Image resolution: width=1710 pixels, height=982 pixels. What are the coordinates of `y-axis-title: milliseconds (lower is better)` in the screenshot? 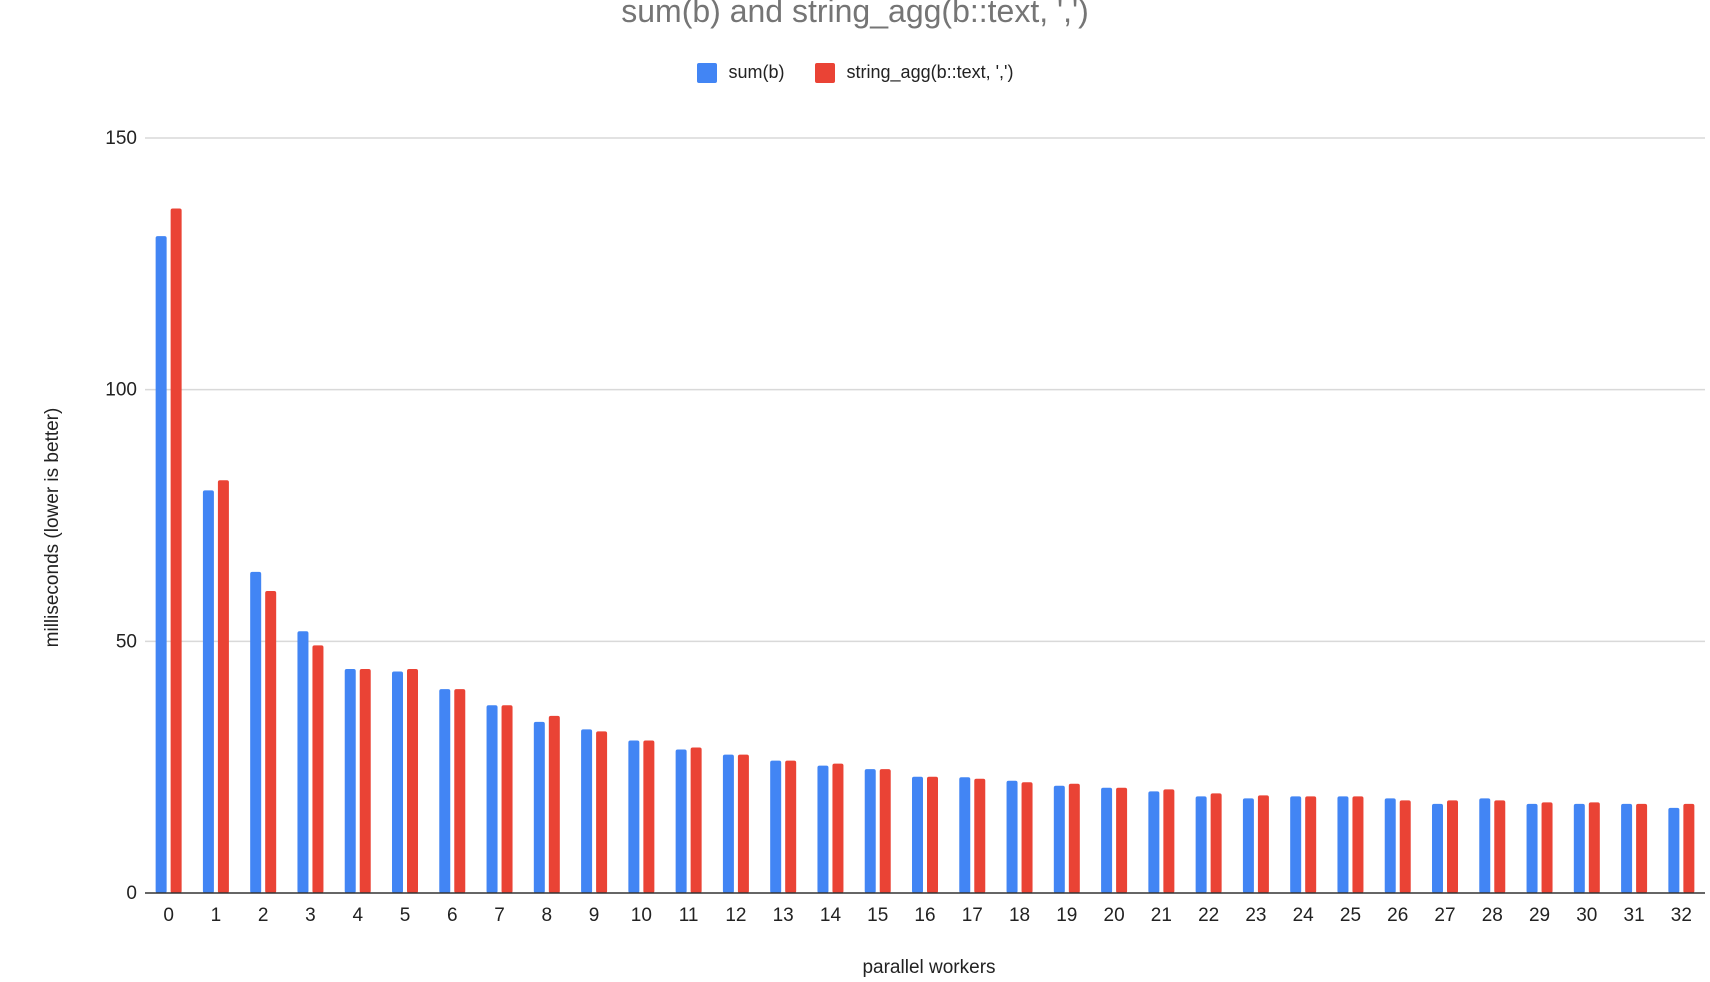 It's located at (52, 528).